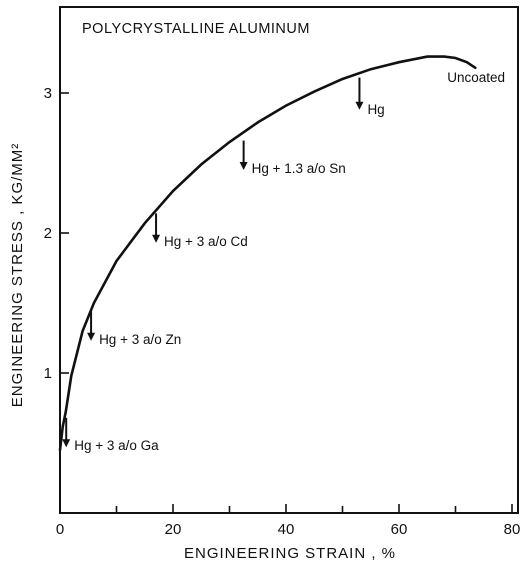 This screenshot has width=526, height=571. I want to click on series-label: Uncoated, so click(476, 77).